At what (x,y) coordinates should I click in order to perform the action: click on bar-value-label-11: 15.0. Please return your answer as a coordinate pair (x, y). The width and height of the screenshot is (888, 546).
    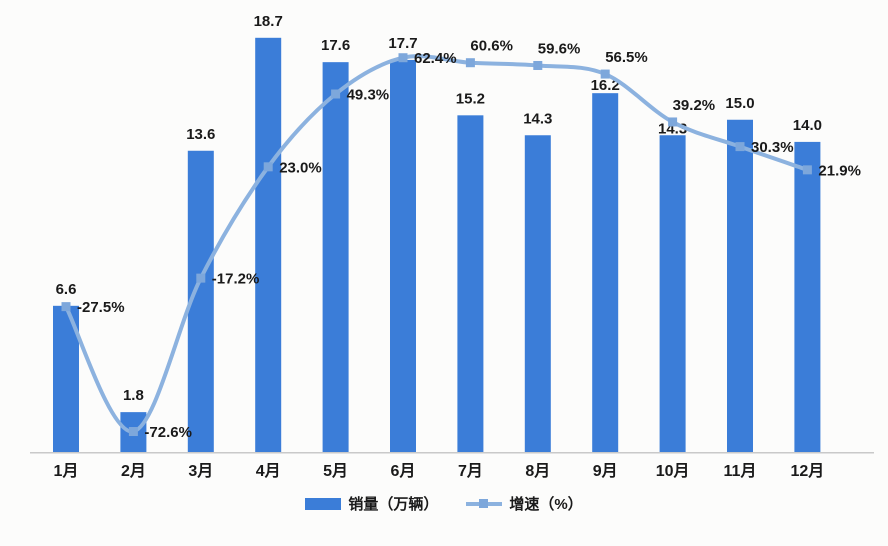
    Looking at the image, I should click on (739, 103).